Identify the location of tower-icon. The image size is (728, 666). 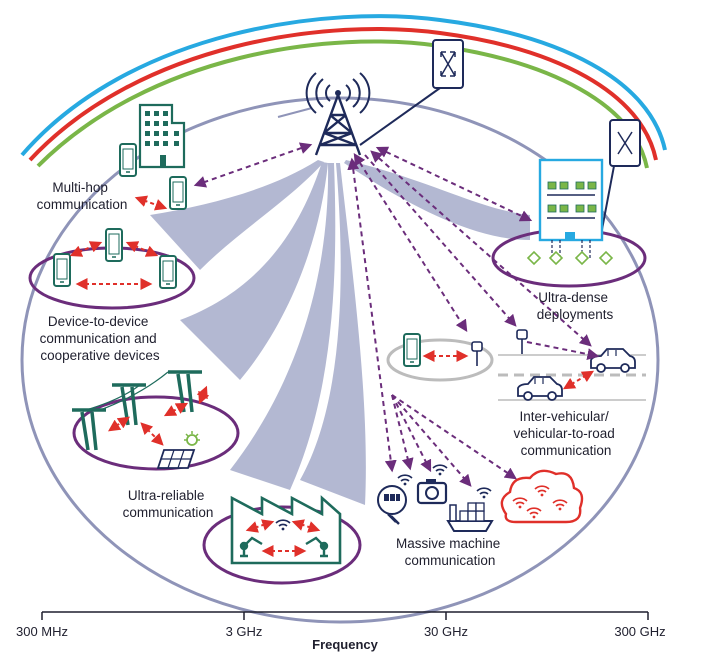
(338, 114).